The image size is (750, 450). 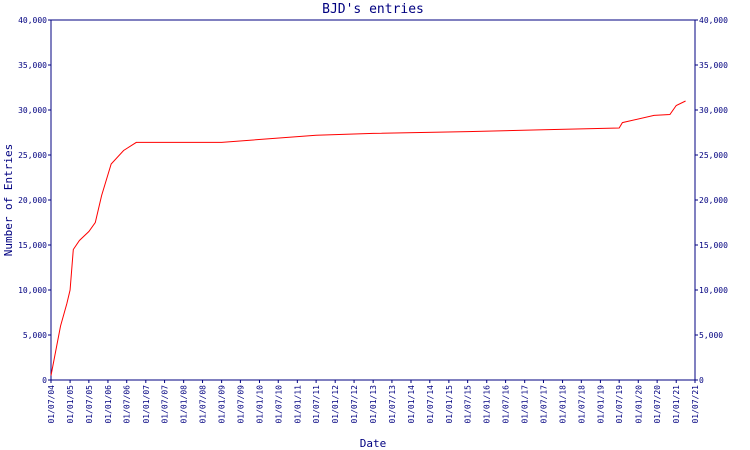 What do you see at coordinates (449, 404) in the screenshot?
I see `x-tick-label: 01/01/15` at bounding box center [449, 404].